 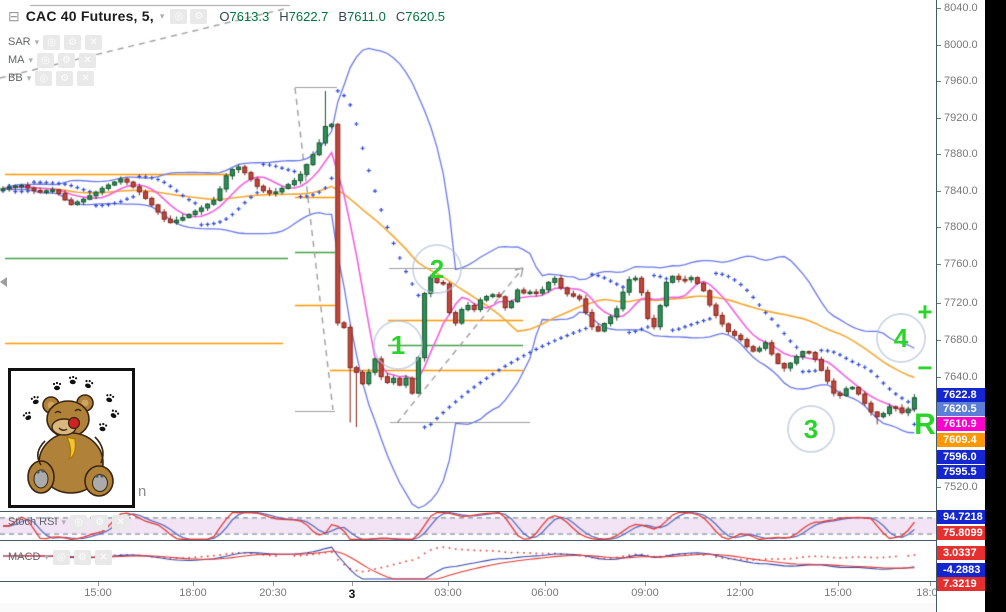 I want to click on symbol-title: CAC 40 Futures, 5,, so click(x=89, y=16).